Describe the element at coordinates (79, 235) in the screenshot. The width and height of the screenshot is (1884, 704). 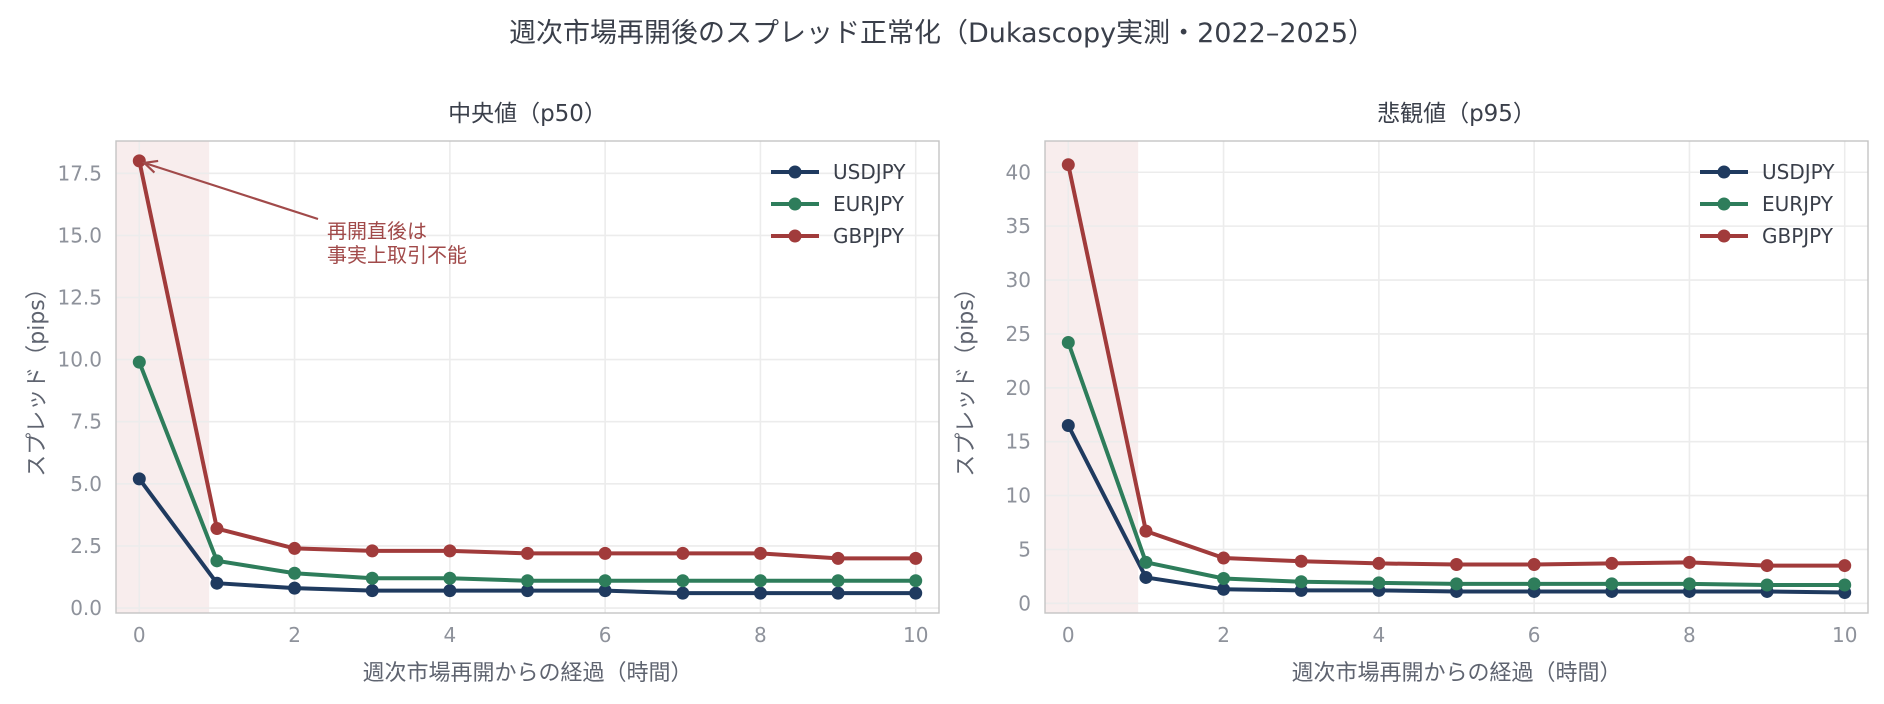
I see `y-tick-label: 15.0` at that location.